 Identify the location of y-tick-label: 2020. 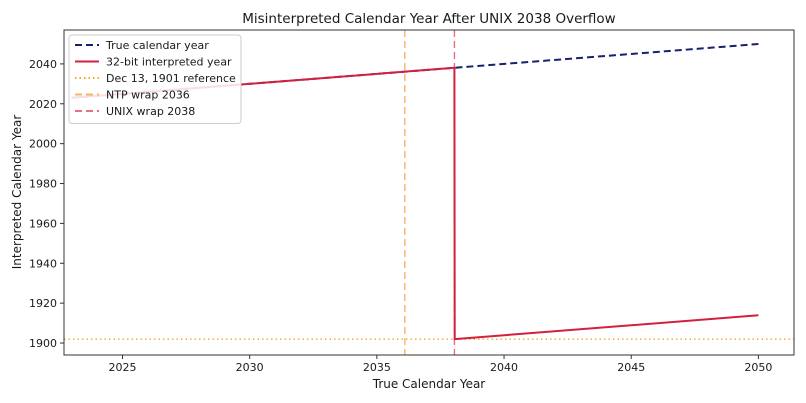
(43, 104).